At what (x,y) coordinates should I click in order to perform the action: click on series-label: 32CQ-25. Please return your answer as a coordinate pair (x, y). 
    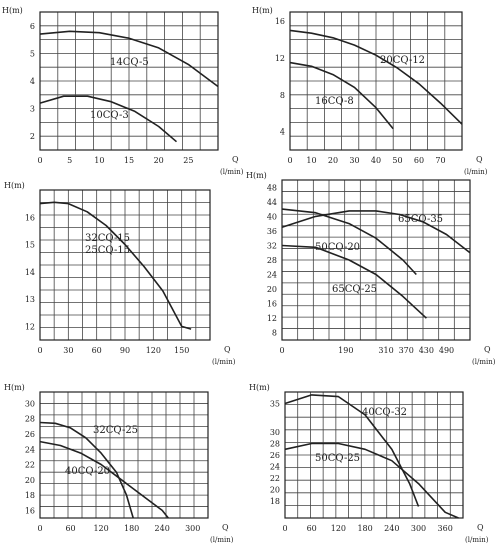
    Looking at the image, I should click on (115, 430).